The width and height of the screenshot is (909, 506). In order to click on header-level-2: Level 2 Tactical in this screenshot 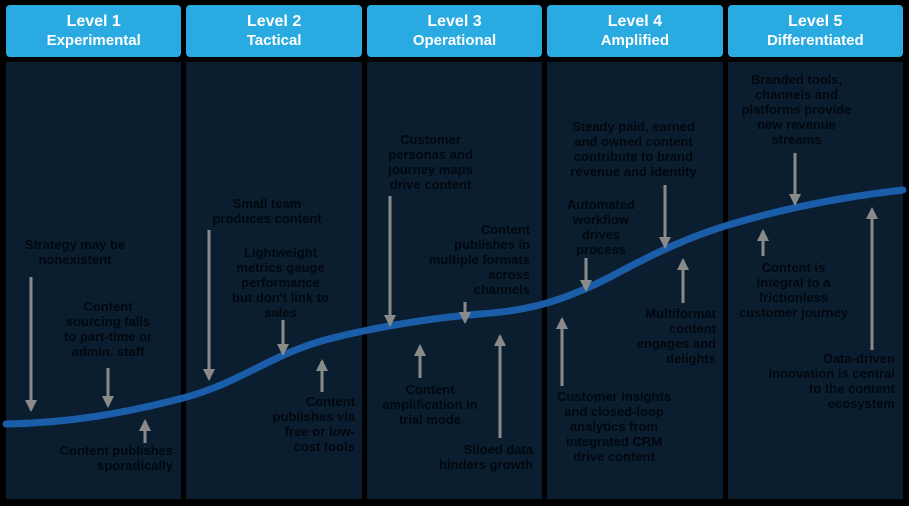, I will do `click(274, 31)`.